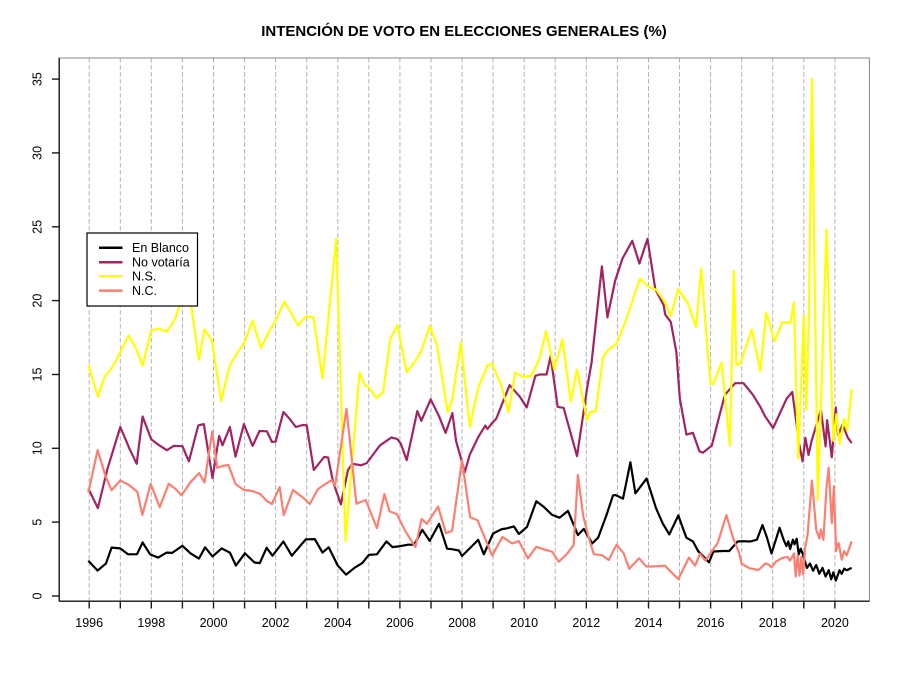  I want to click on svg-text: 2006, so click(400, 623).